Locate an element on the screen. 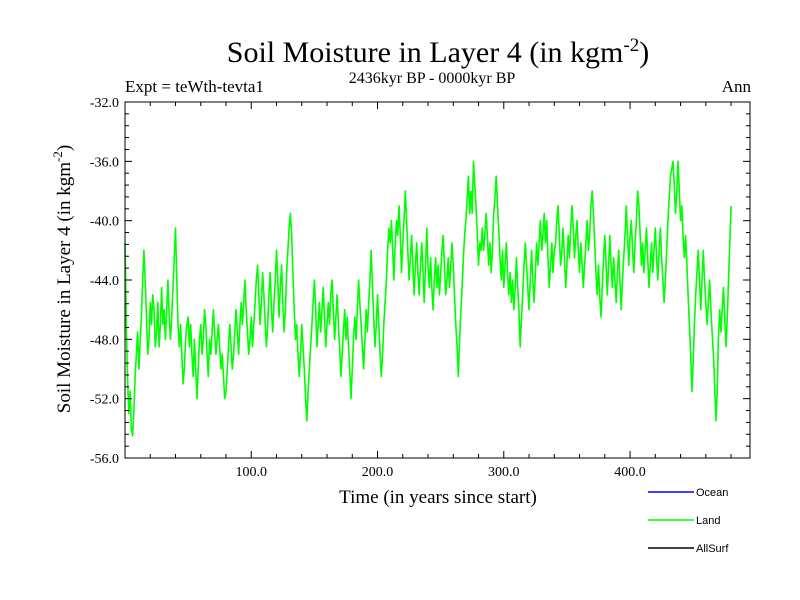  season-label: Ann is located at coordinates (737, 86).